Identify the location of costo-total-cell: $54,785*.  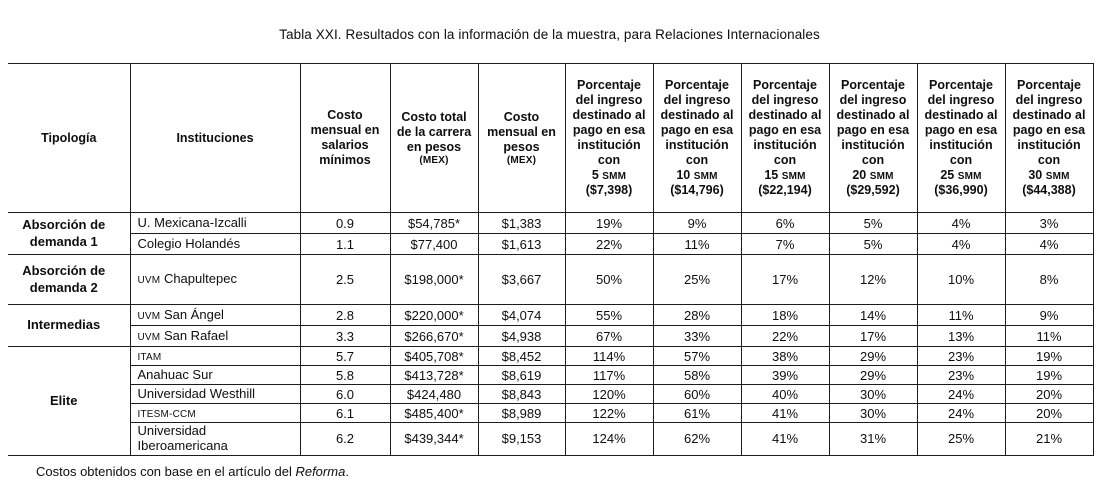
(434, 223).